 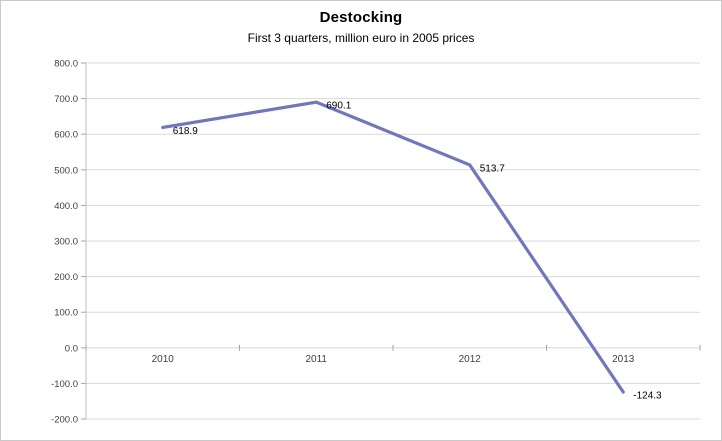 I want to click on y-axis-label: 600.0, so click(x=66, y=135).